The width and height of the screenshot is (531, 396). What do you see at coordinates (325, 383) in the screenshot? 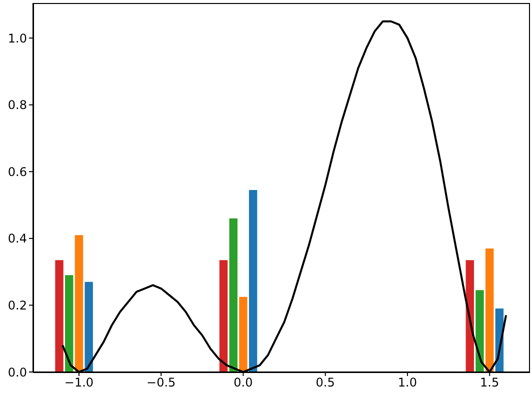
I see `x-tick-label: 0.5` at bounding box center [325, 383].